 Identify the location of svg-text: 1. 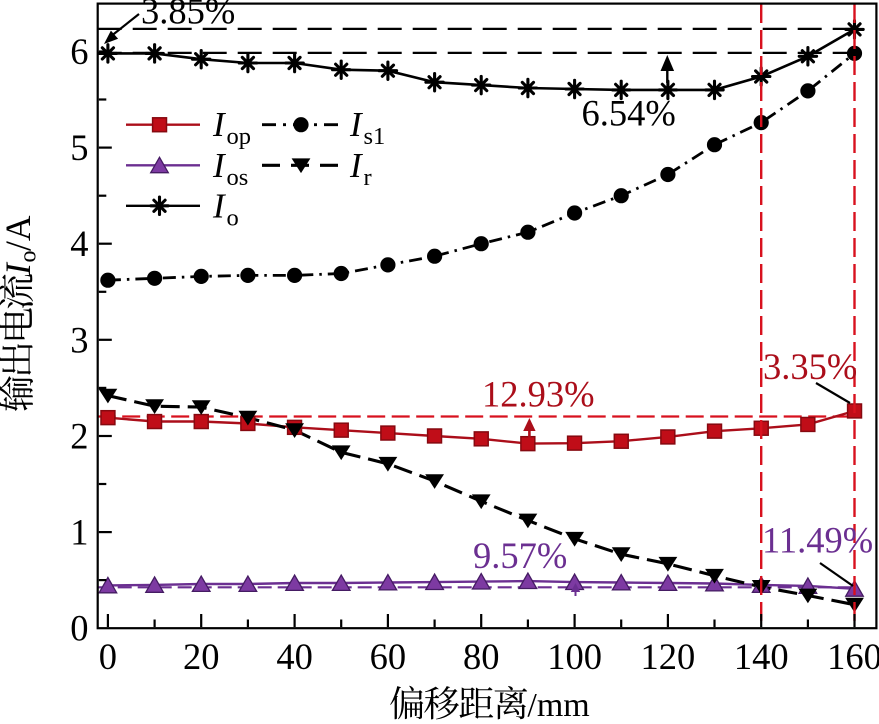
(79, 532).